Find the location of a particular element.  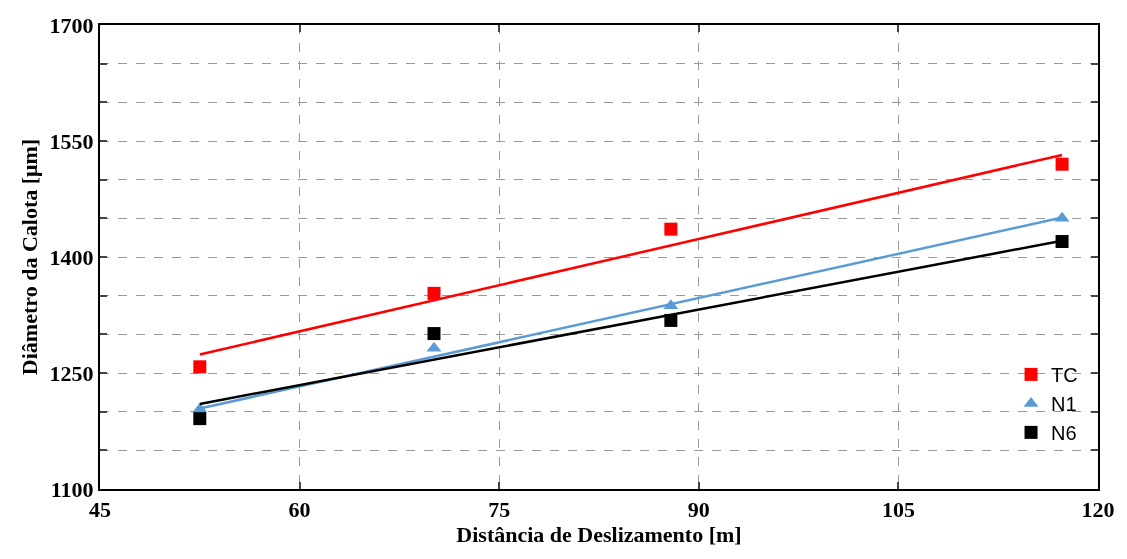

x-tick-label: 105 is located at coordinates (898, 510).